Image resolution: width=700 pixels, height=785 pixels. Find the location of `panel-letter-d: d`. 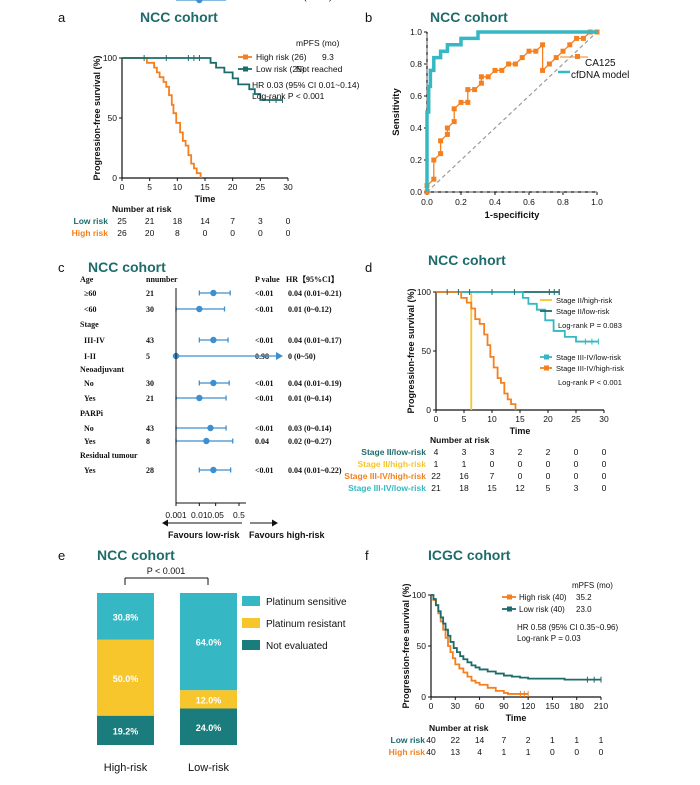

panel-letter-d: d is located at coordinates (368, 267).